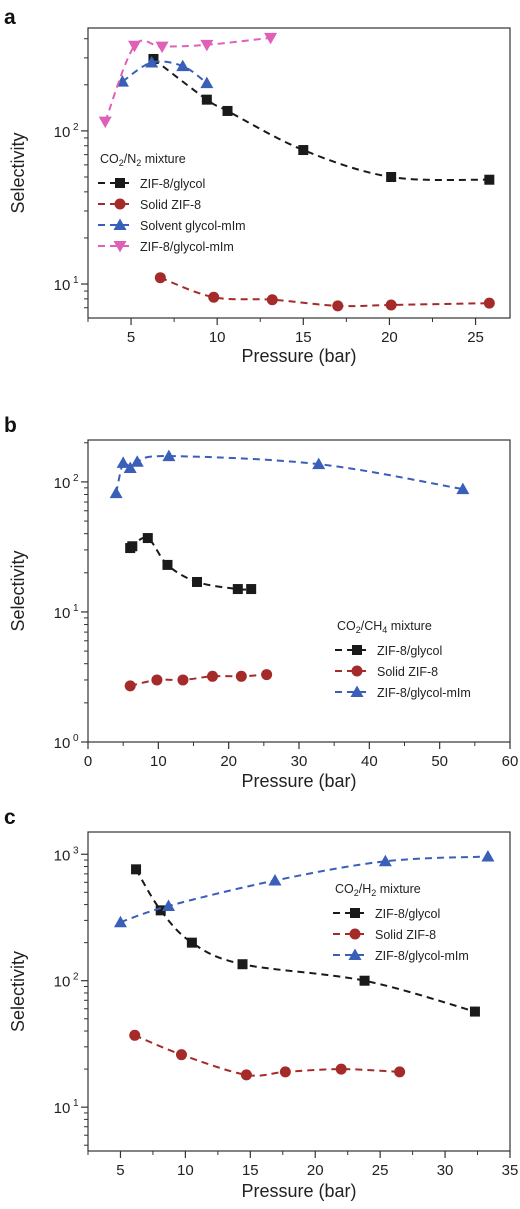  I want to click on y-tick-exponent-b: 0, so click(76, 738).